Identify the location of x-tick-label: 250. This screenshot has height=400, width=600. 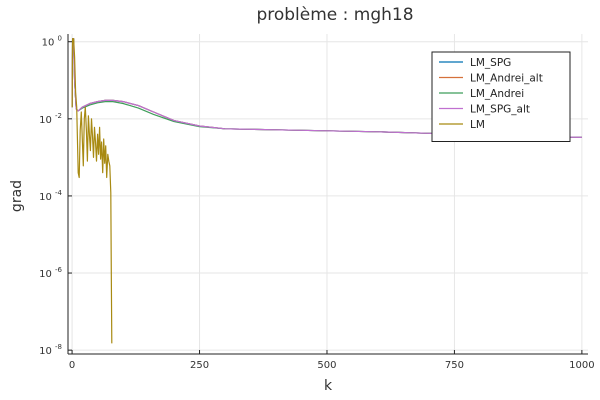
(199, 365).